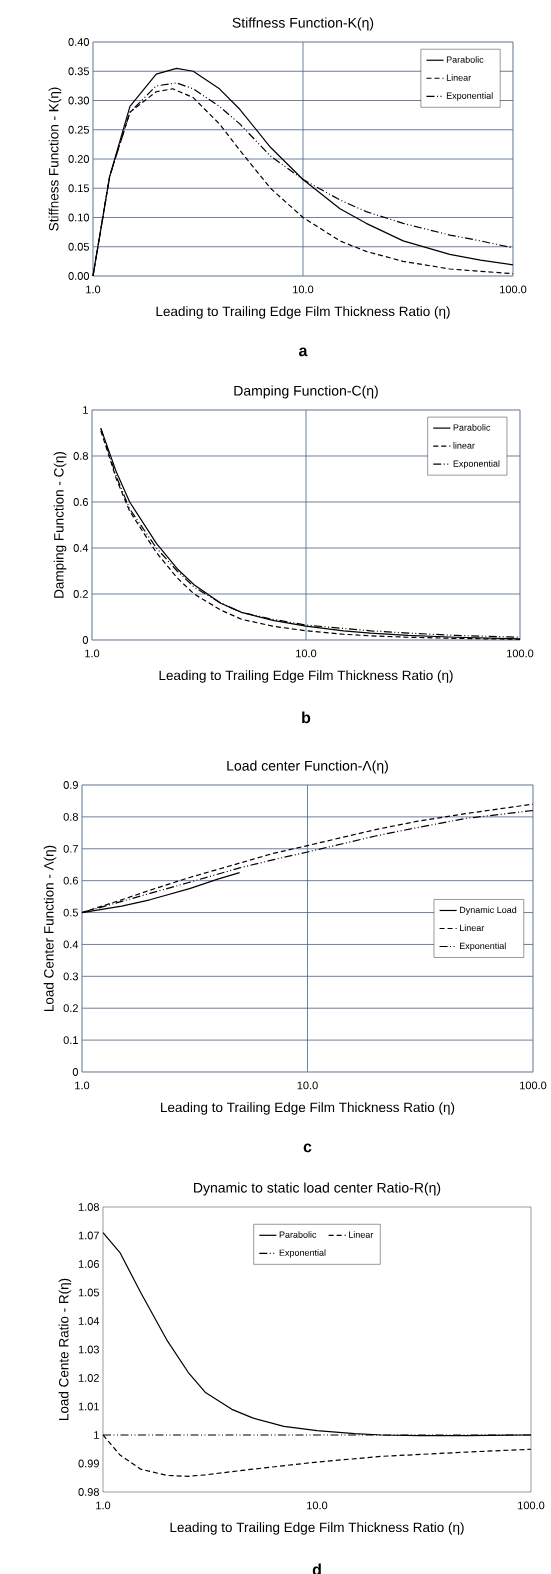 The image size is (551, 1574). Describe the element at coordinates (79, 159) in the screenshot. I see `y-tick-label: 0.20` at that location.